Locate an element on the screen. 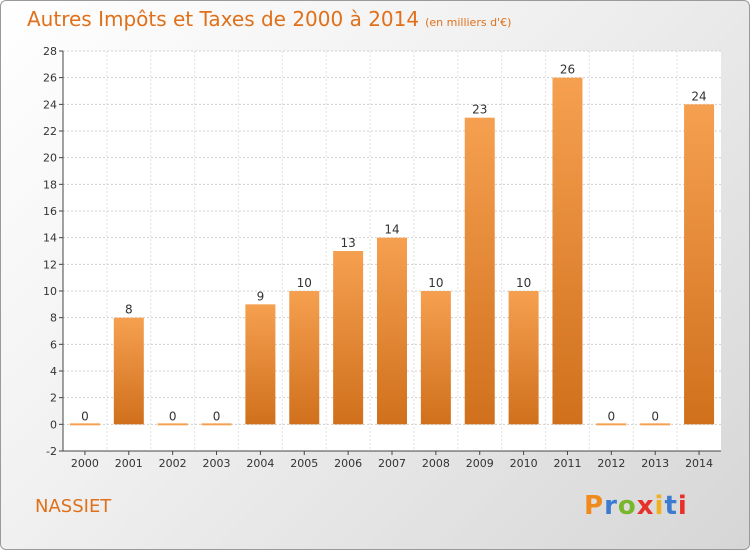  bar-2005 is located at coordinates (304, 358).